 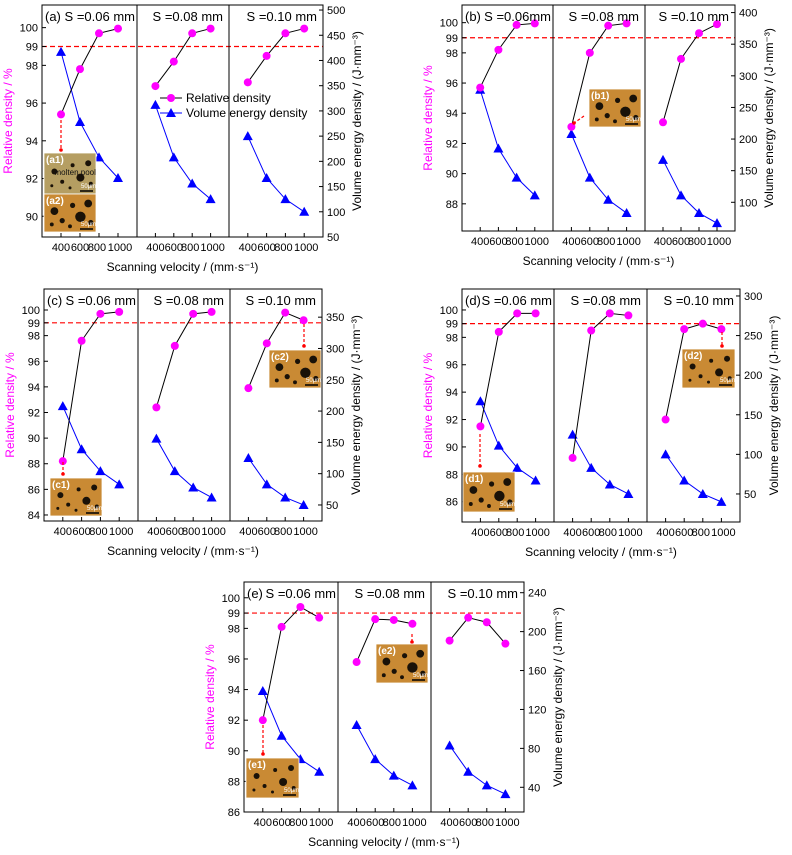 What do you see at coordinates (101, 300) in the screenshot?
I see `subplot-label: S =0.06 mm` at bounding box center [101, 300].